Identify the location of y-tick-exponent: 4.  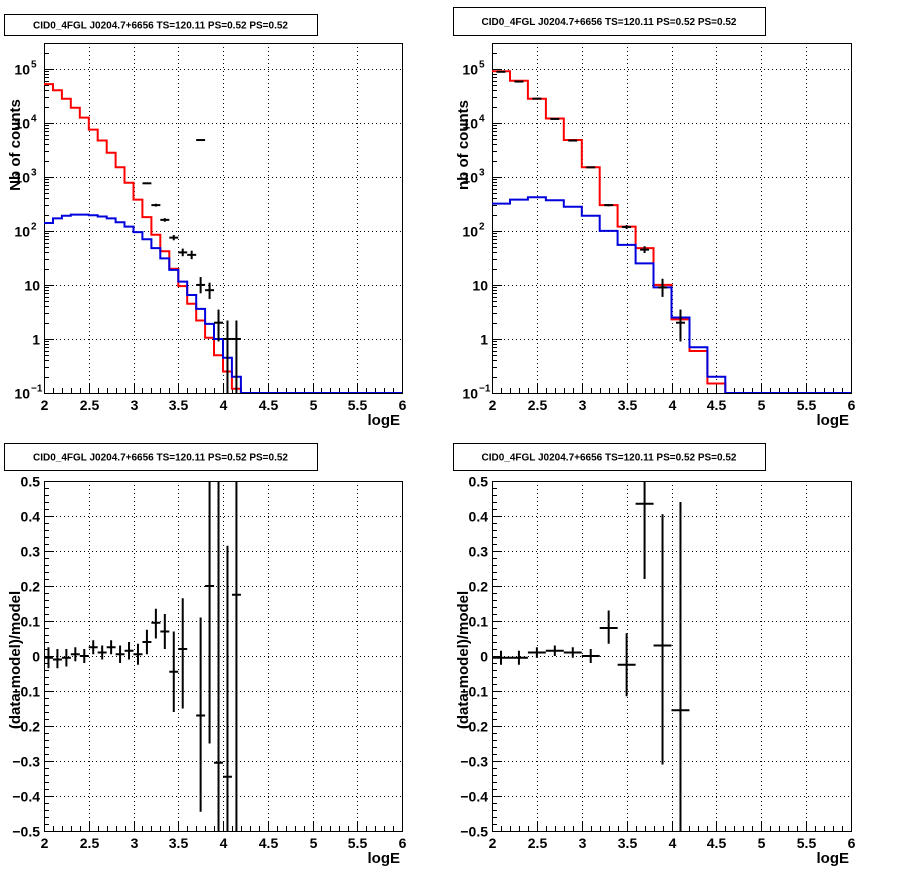
(482, 119).